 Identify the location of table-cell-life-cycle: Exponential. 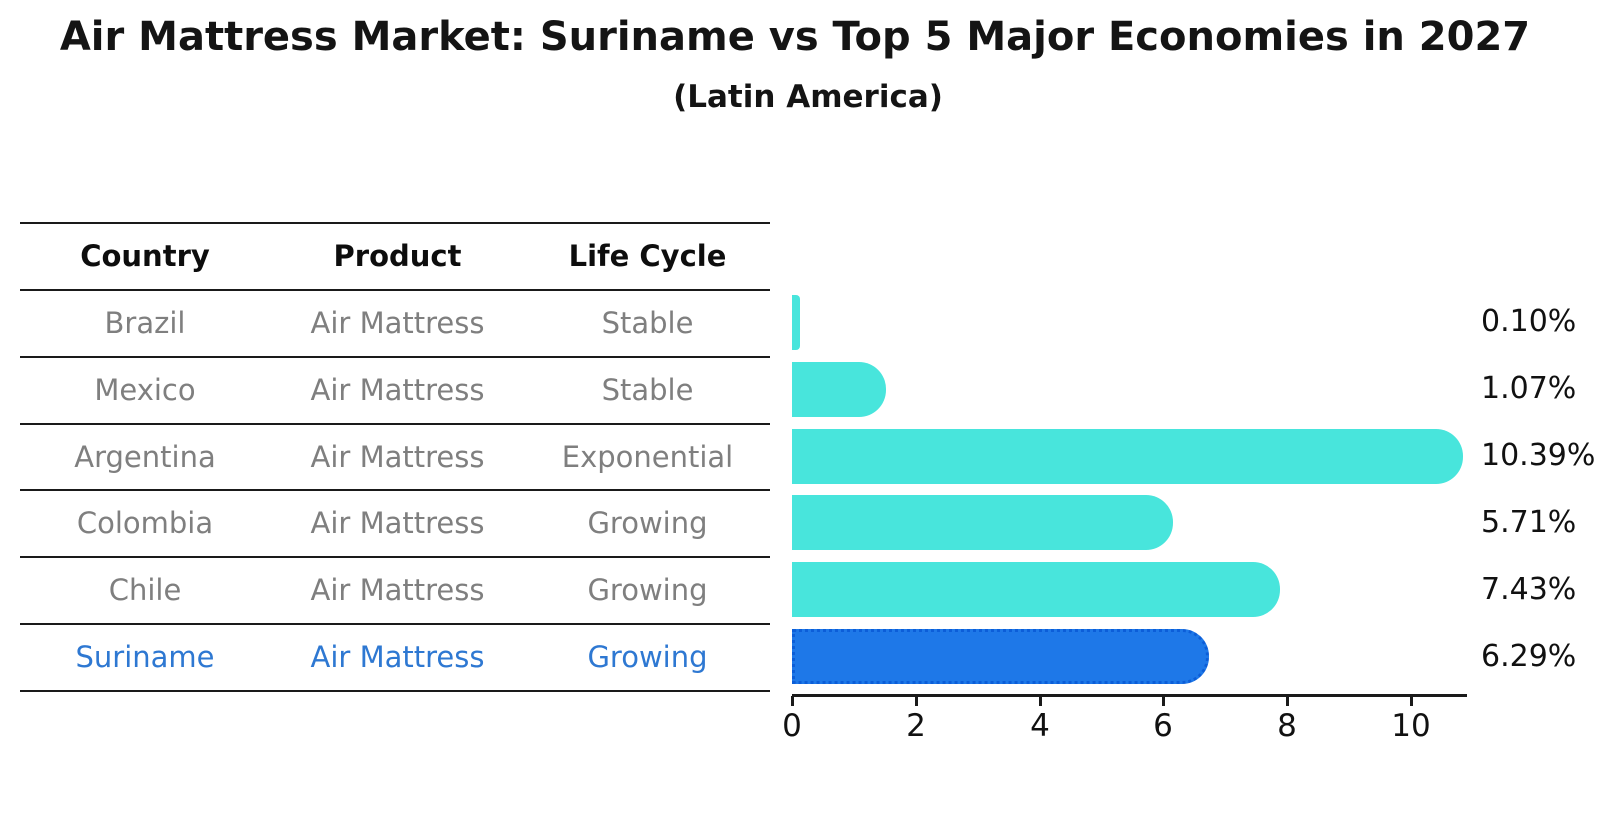
(647, 456).